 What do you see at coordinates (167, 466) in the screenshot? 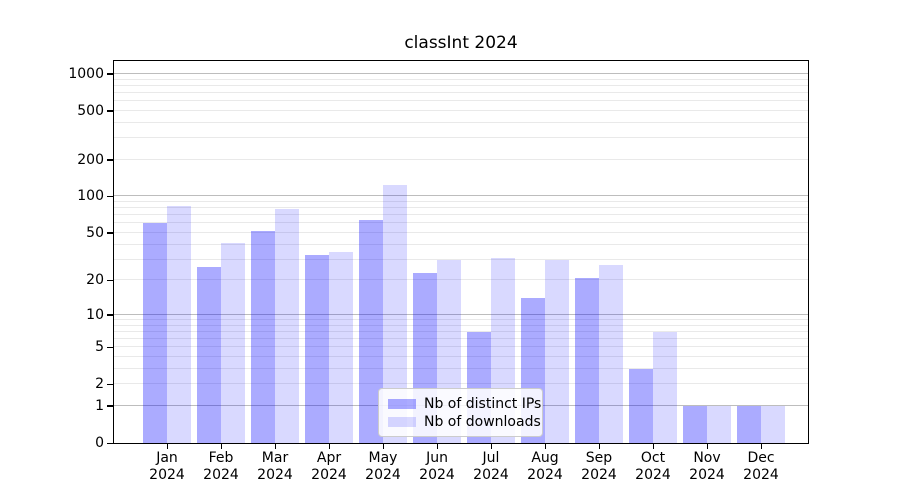
I see `x-tick-label-jan: Jan 2024` at bounding box center [167, 466].